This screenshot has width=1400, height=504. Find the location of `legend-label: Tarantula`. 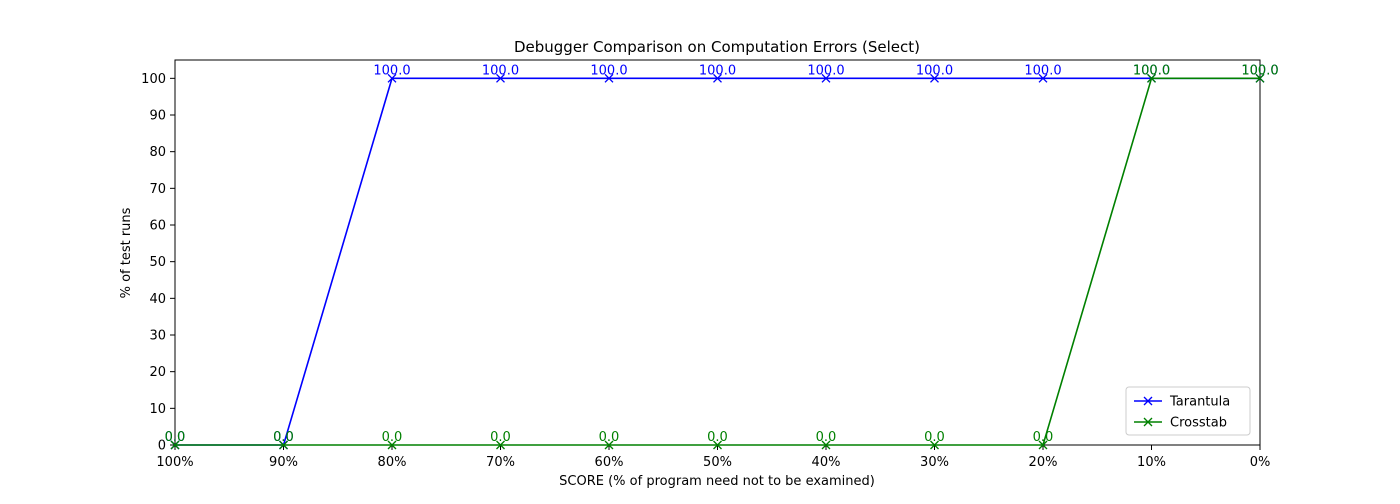

legend-label: Tarantula is located at coordinates (1199, 402).